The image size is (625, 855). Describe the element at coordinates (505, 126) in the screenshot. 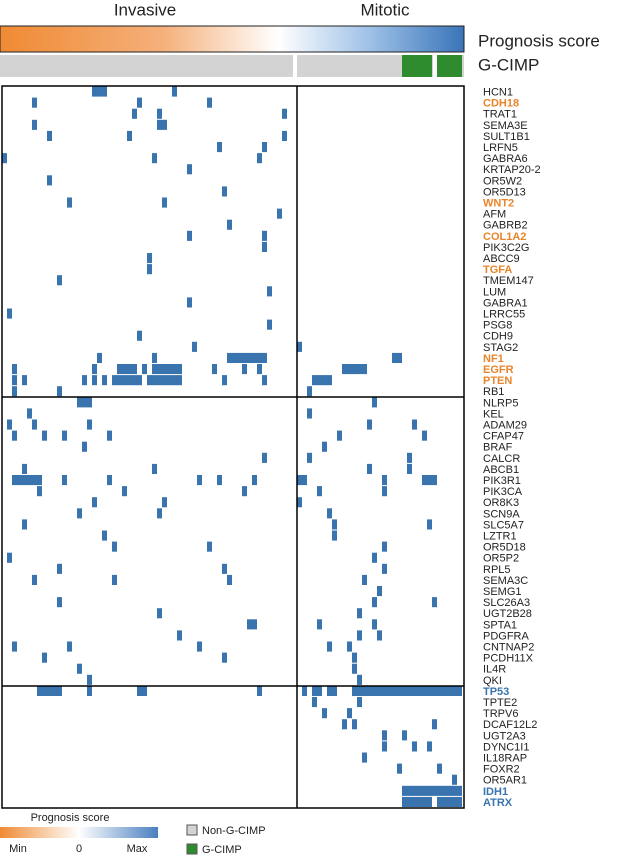

I see `gene-label: SEMA3E` at that location.